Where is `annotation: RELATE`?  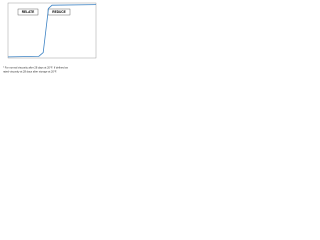
annotation: RELATE is located at coordinates (28, 12).